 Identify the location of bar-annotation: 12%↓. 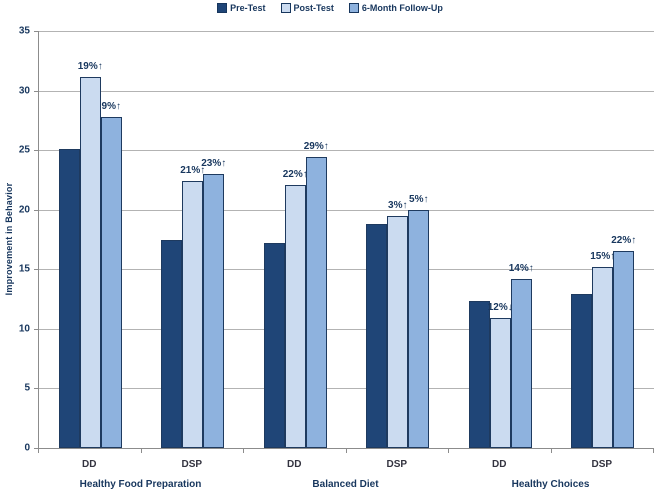
(500, 308).